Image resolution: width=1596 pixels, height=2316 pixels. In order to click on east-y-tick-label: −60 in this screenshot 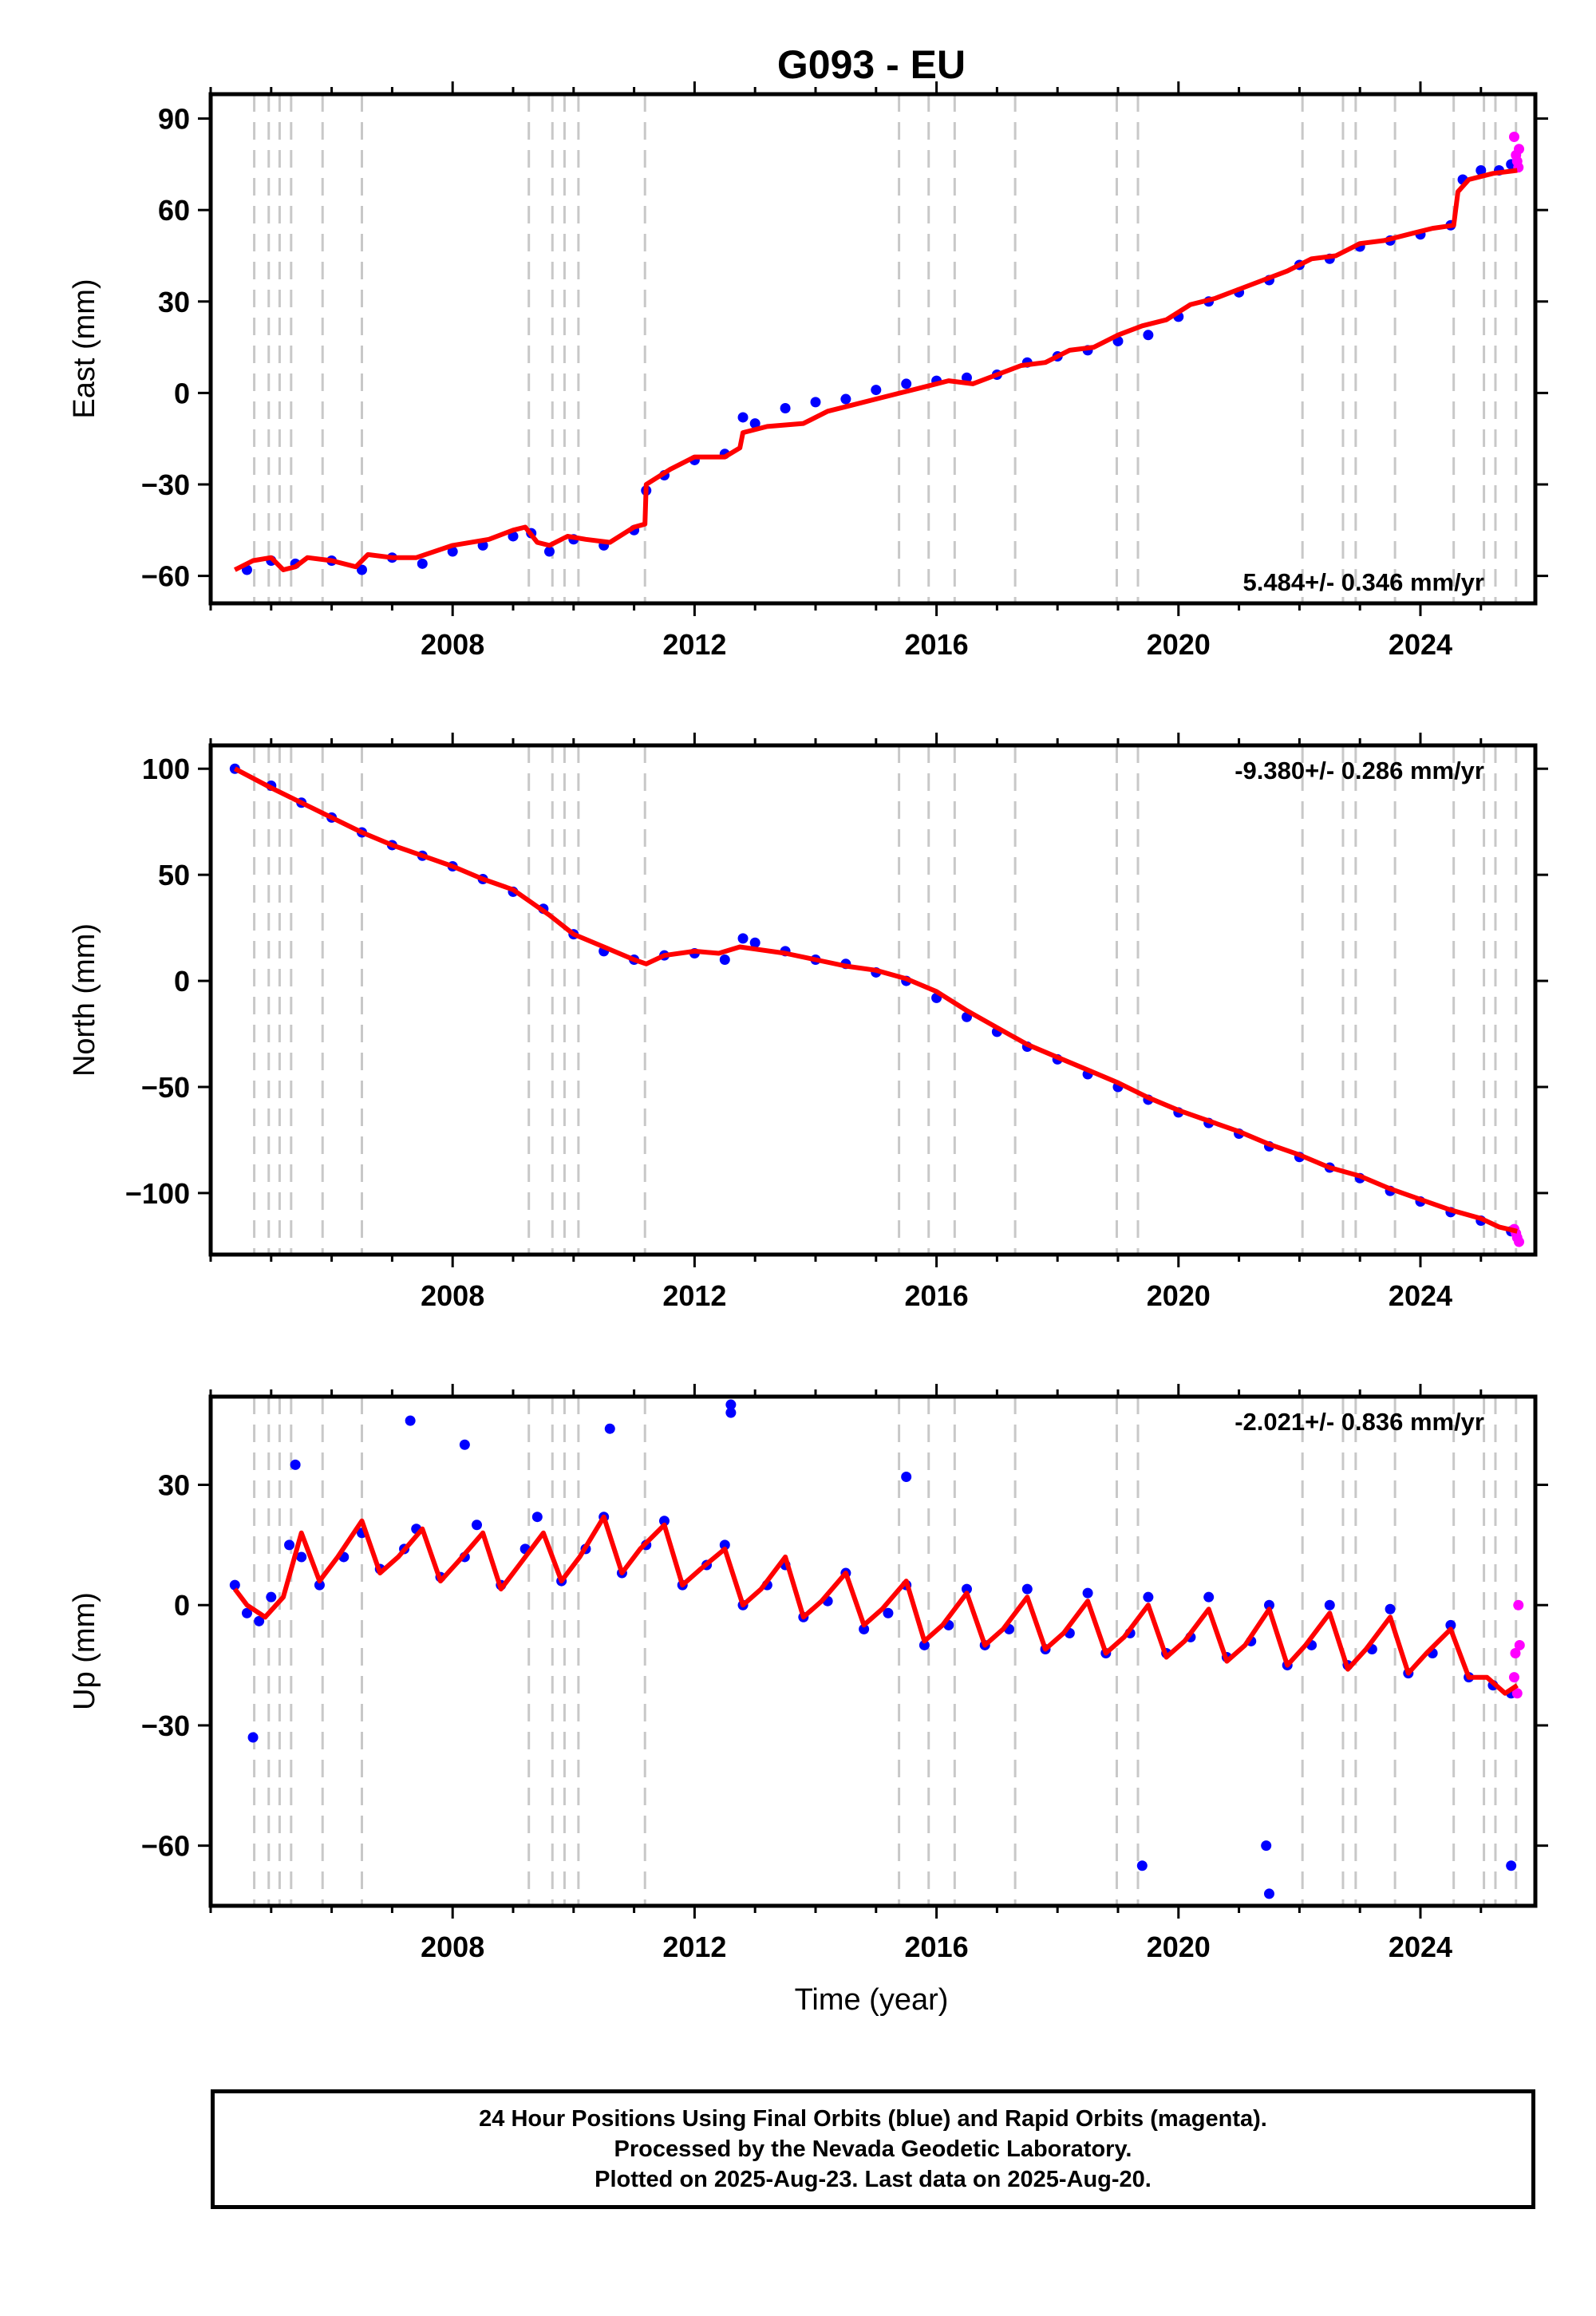, I will do `click(165, 576)`.